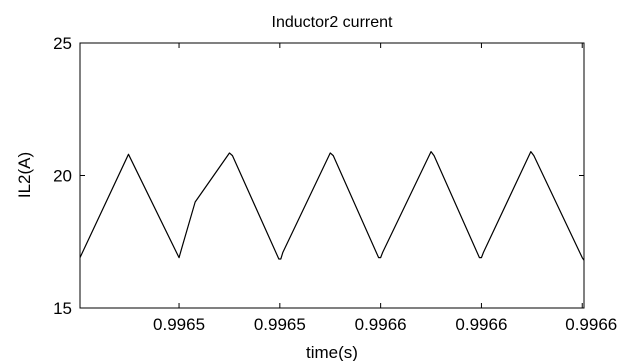 The width and height of the screenshot is (623, 361). I want to click on y-tick-label: 25, so click(62, 43).